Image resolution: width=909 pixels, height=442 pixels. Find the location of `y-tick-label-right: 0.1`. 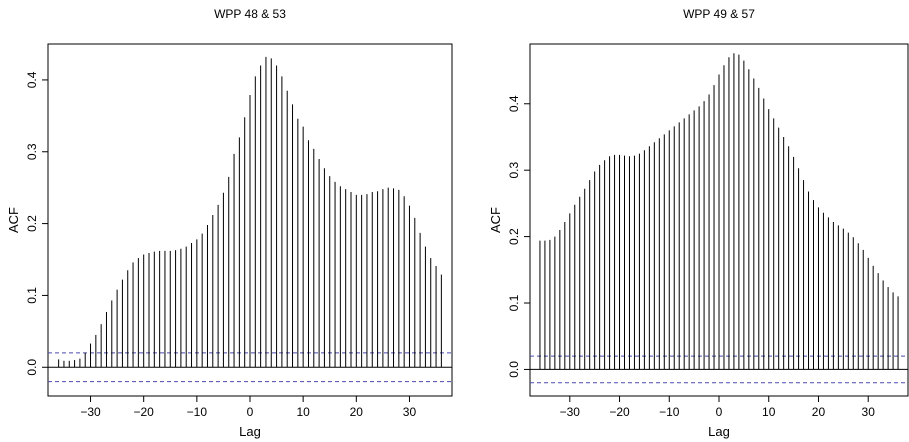

y-tick-label-right: 0.1 is located at coordinates (514, 302).